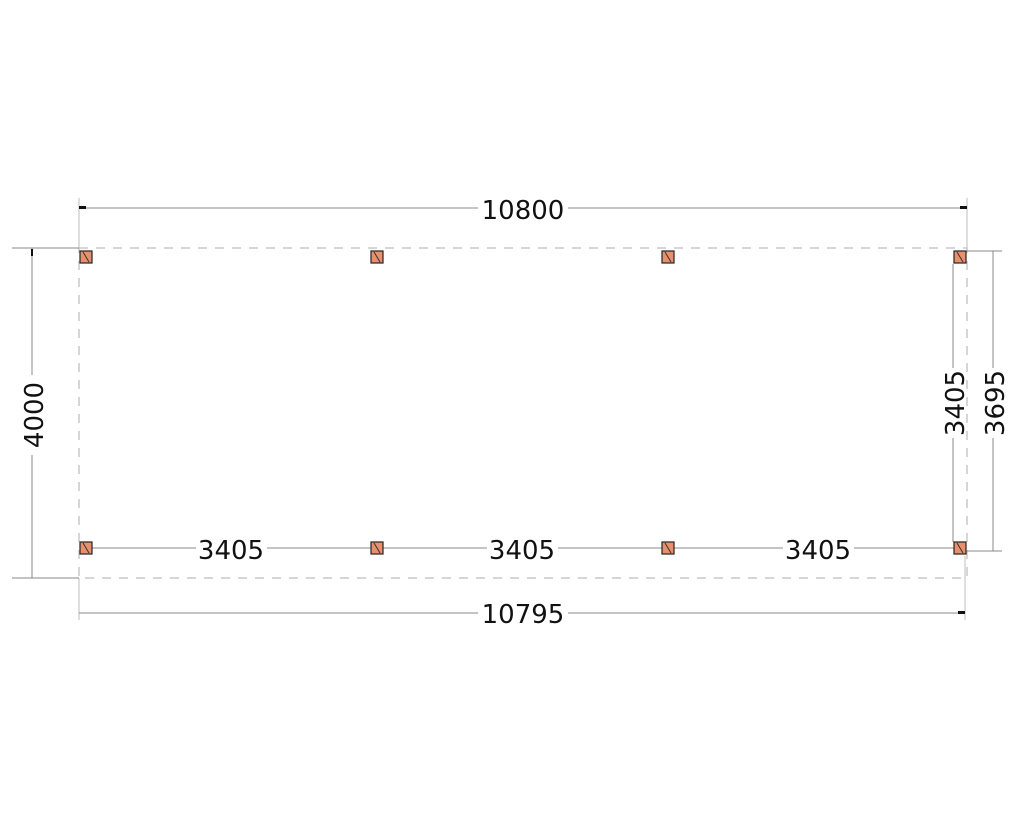 The height and width of the screenshot is (819, 1024). I want to click on dimension-top: 10800, so click(523, 223).